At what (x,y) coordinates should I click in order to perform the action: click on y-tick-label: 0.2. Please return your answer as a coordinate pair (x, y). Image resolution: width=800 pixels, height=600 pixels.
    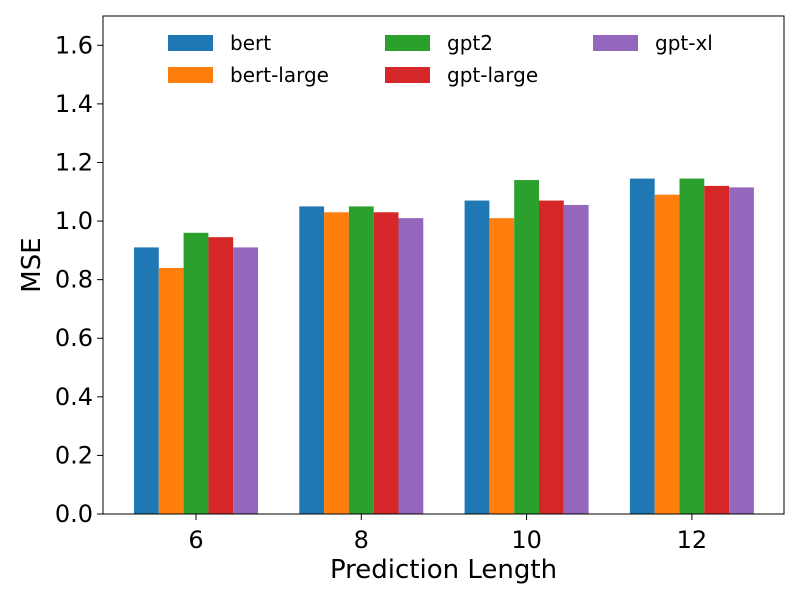
    Looking at the image, I should click on (74, 455).